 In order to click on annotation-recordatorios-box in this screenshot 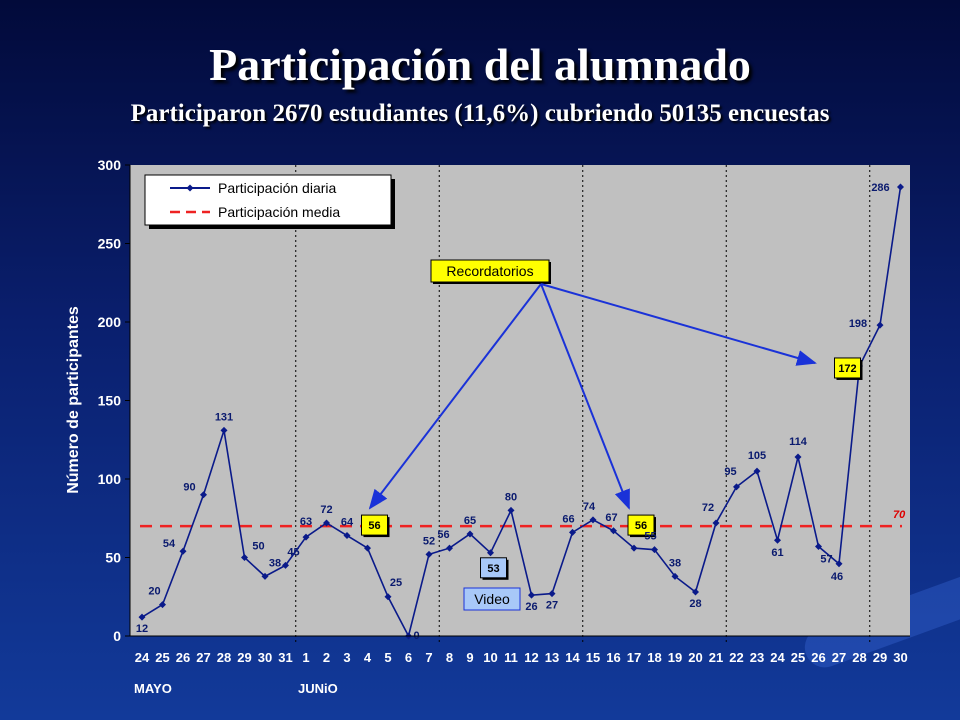, I will do `click(490, 271)`.